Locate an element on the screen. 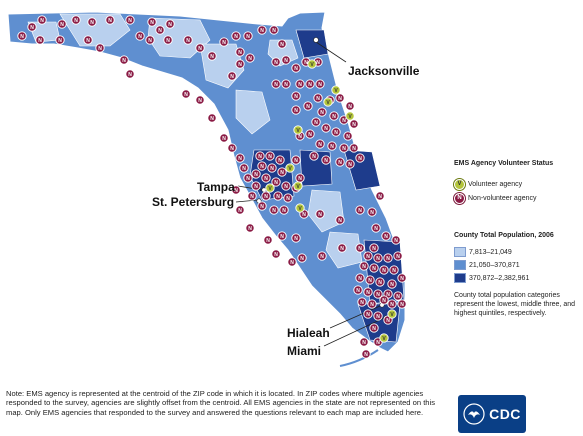  hhs-eagle-icon is located at coordinates (474, 414).